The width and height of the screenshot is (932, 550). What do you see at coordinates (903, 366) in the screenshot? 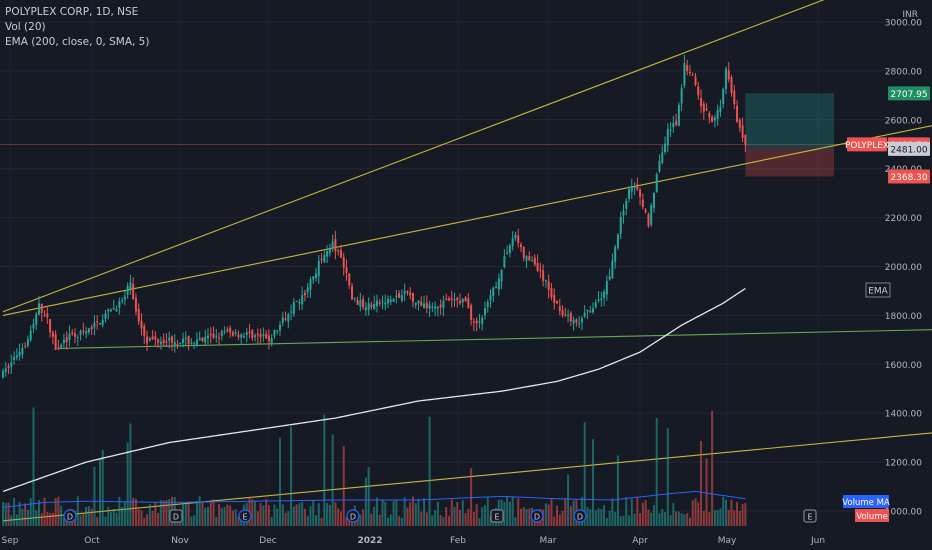
I see `price-tick-label: 1600.00` at bounding box center [903, 366].